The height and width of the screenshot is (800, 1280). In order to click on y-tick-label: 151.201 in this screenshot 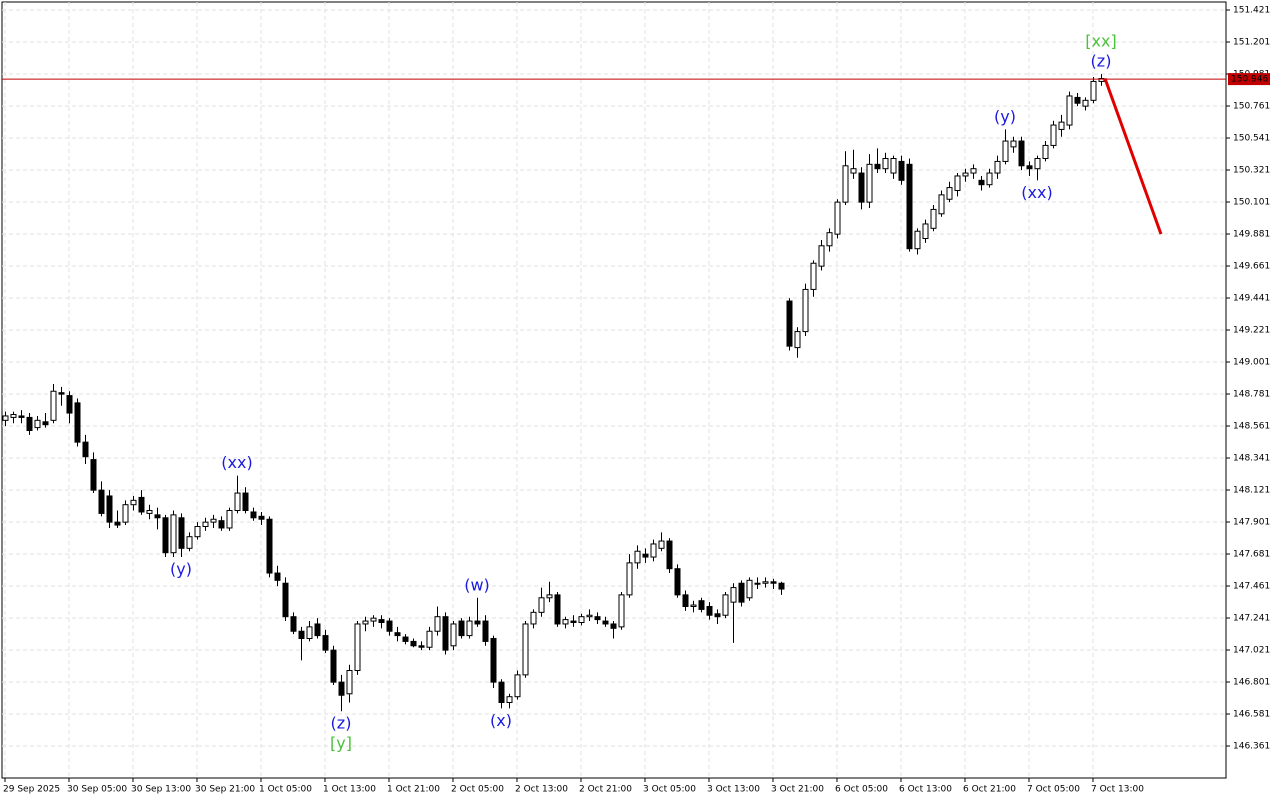, I will do `click(1251, 43)`.